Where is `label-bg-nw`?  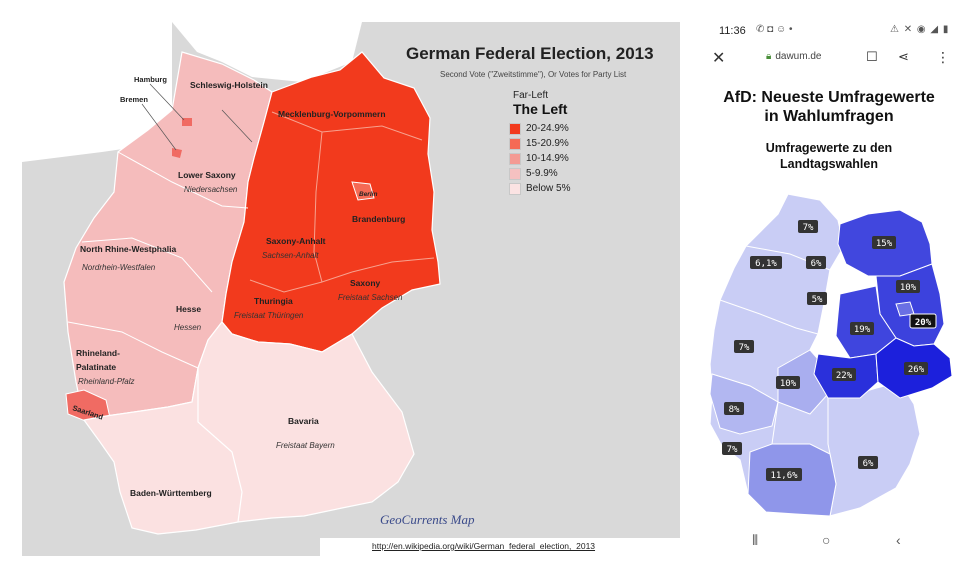
label-bg-nw is located at coordinates (744, 346).